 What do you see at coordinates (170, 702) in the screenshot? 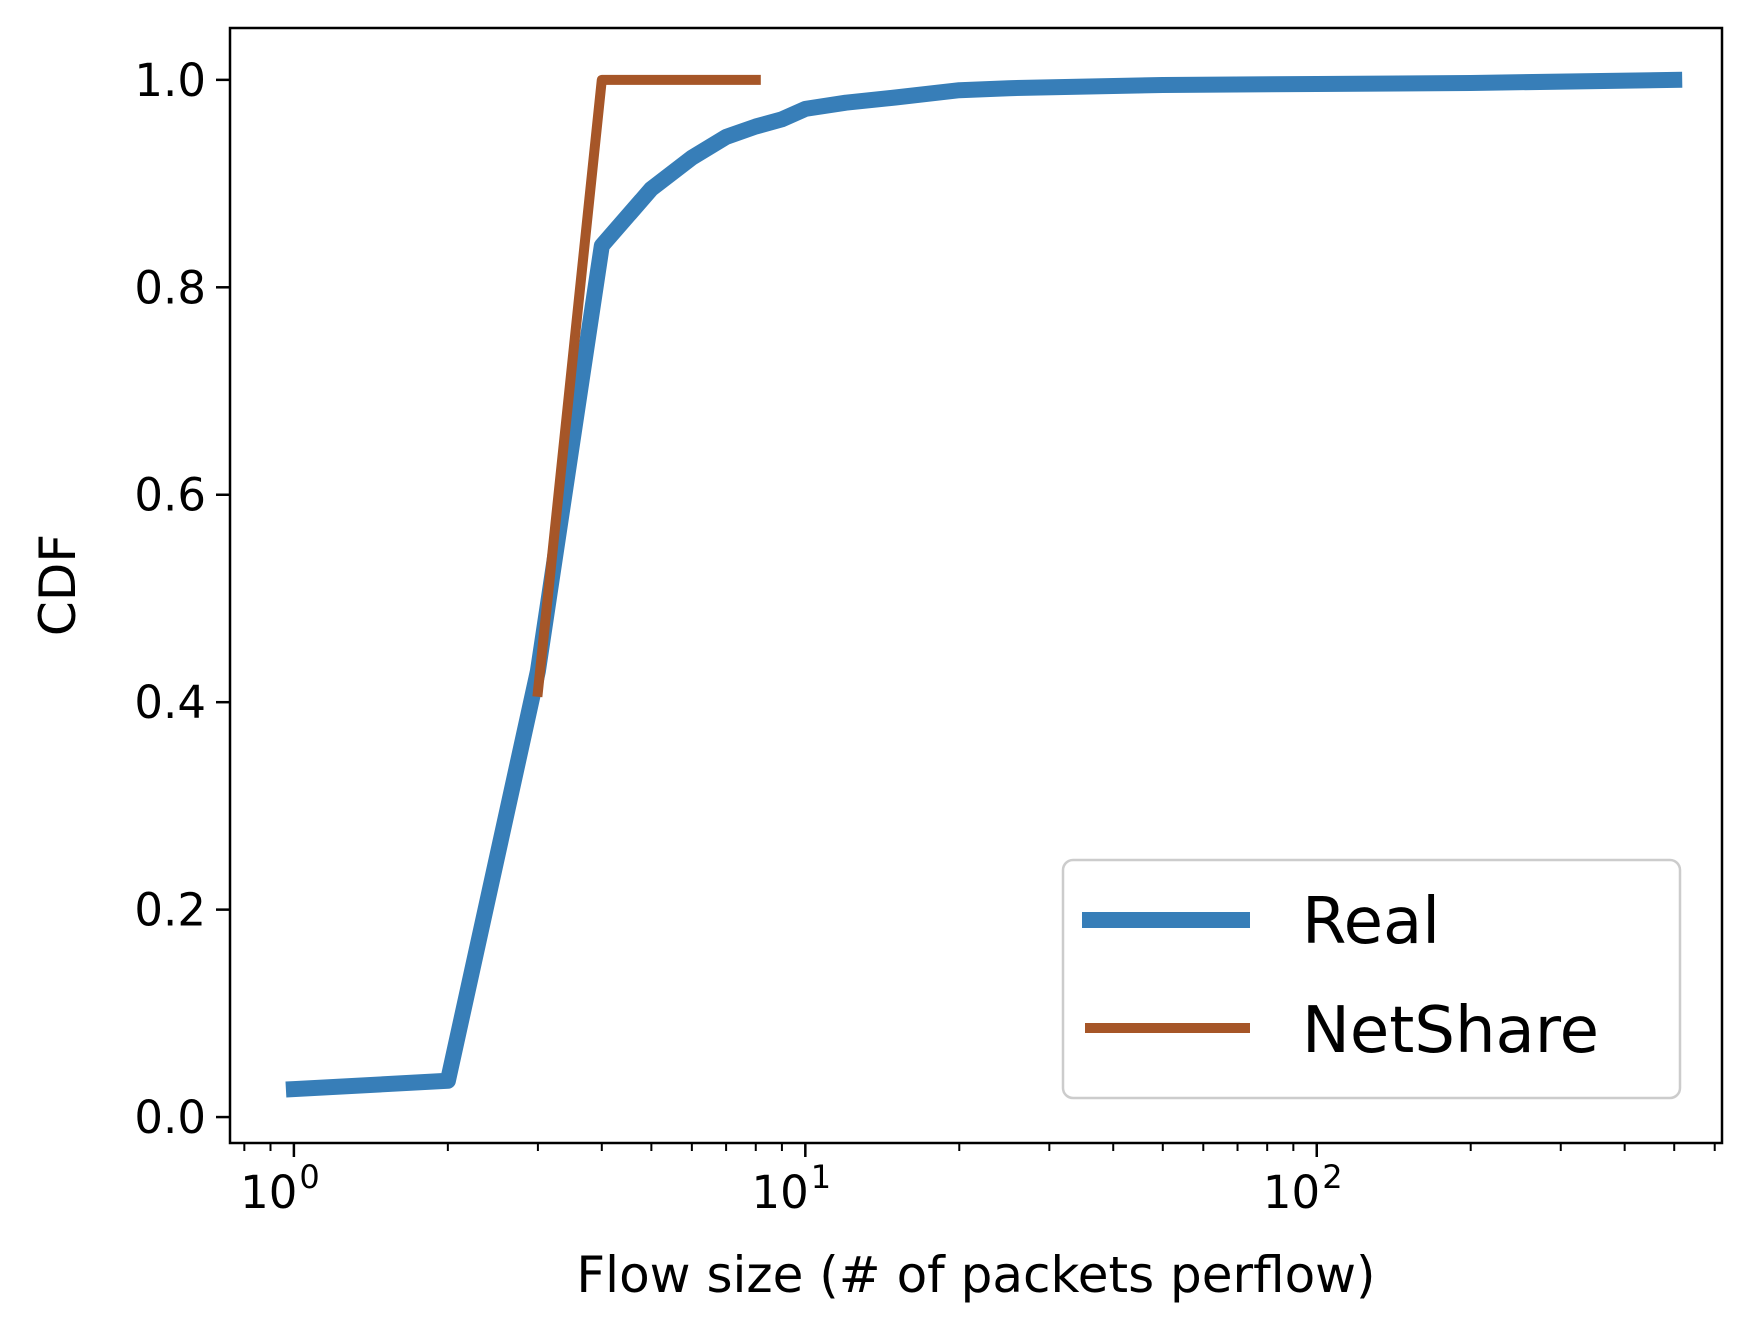
I see `y-tick-label: 0.4` at bounding box center [170, 702].